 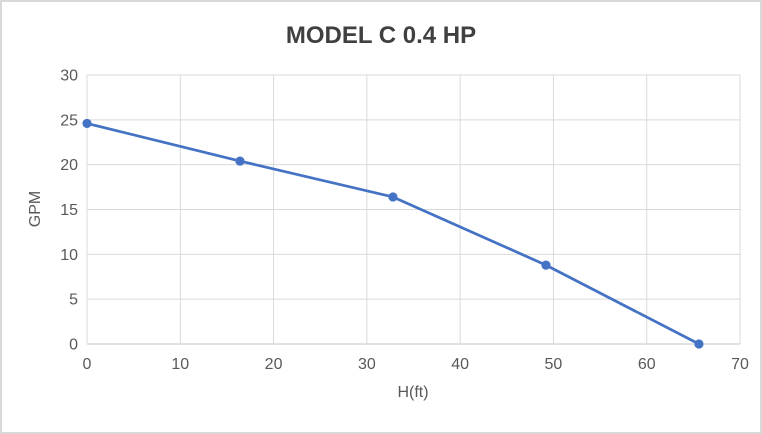 What do you see at coordinates (367, 364) in the screenshot?
I see `x-tick-label: 30` at bounding box center [367, 364].